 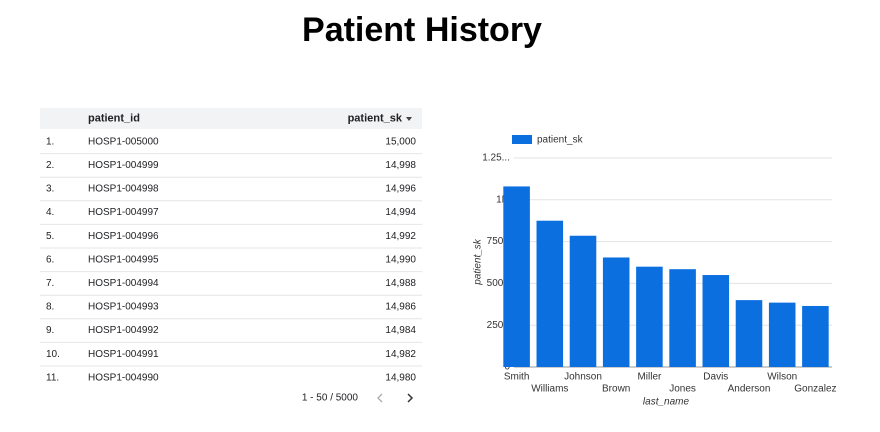 What do you see at coordinates (123, 189) in the screenshot?
I see `cell: HOSP1-004998` at bounding box center [123, 189].